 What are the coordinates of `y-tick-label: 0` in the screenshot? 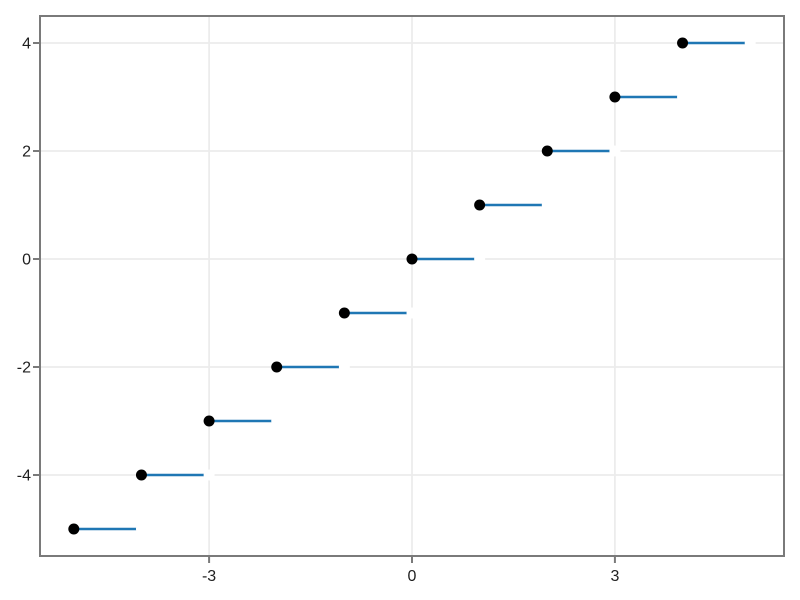 It's located at (26, 260).